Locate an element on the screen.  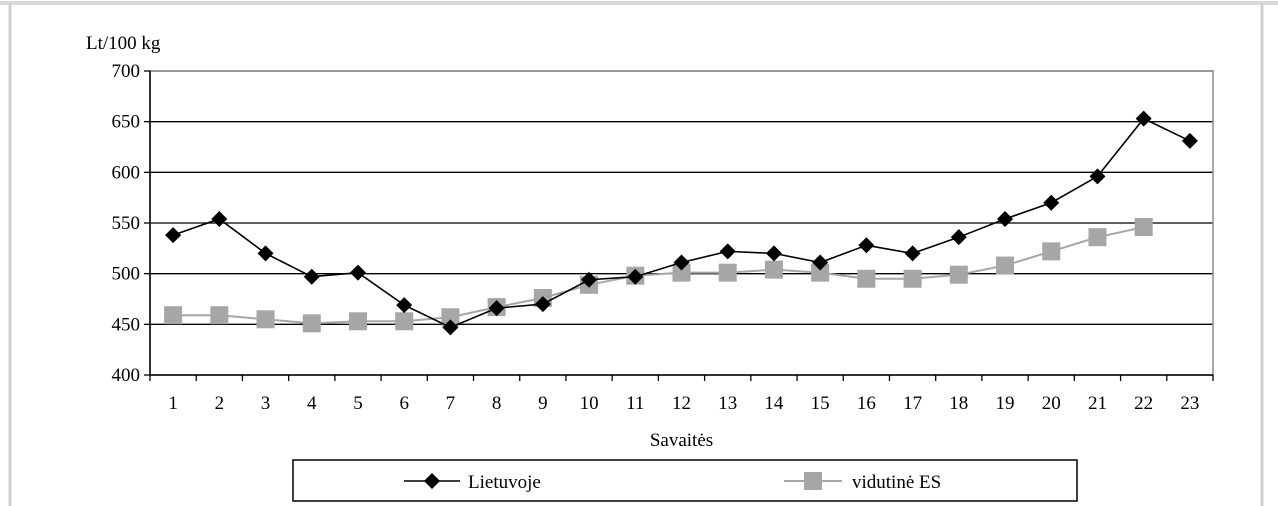
x-axis-ticks: 1 2 3 4 5 6 7 8 9 10 11 12 13 14 15 16 17 18 19 20 21 22 23 is located at coordinates (681, 394).